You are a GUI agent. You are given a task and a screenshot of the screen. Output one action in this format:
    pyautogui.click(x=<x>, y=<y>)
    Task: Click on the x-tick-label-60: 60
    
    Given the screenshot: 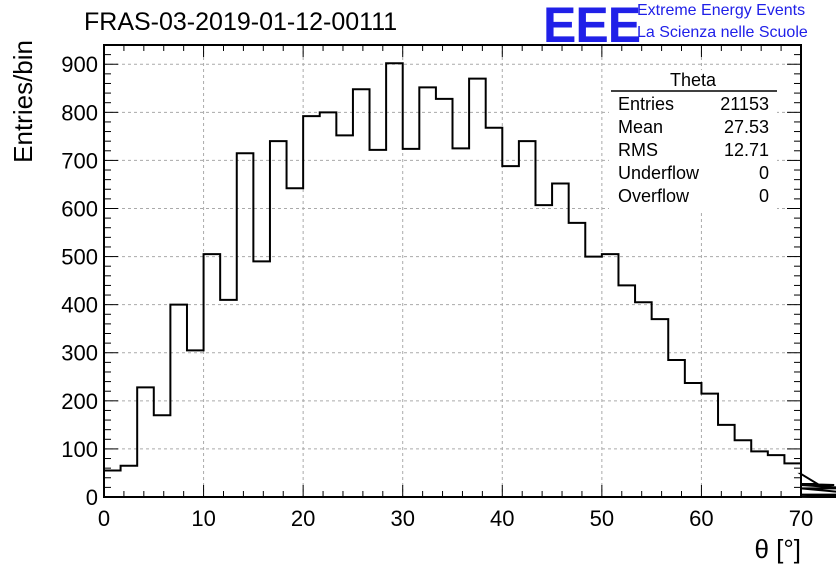 What is the action you would take?
    pyautogui.click(x=701, y=518)
    